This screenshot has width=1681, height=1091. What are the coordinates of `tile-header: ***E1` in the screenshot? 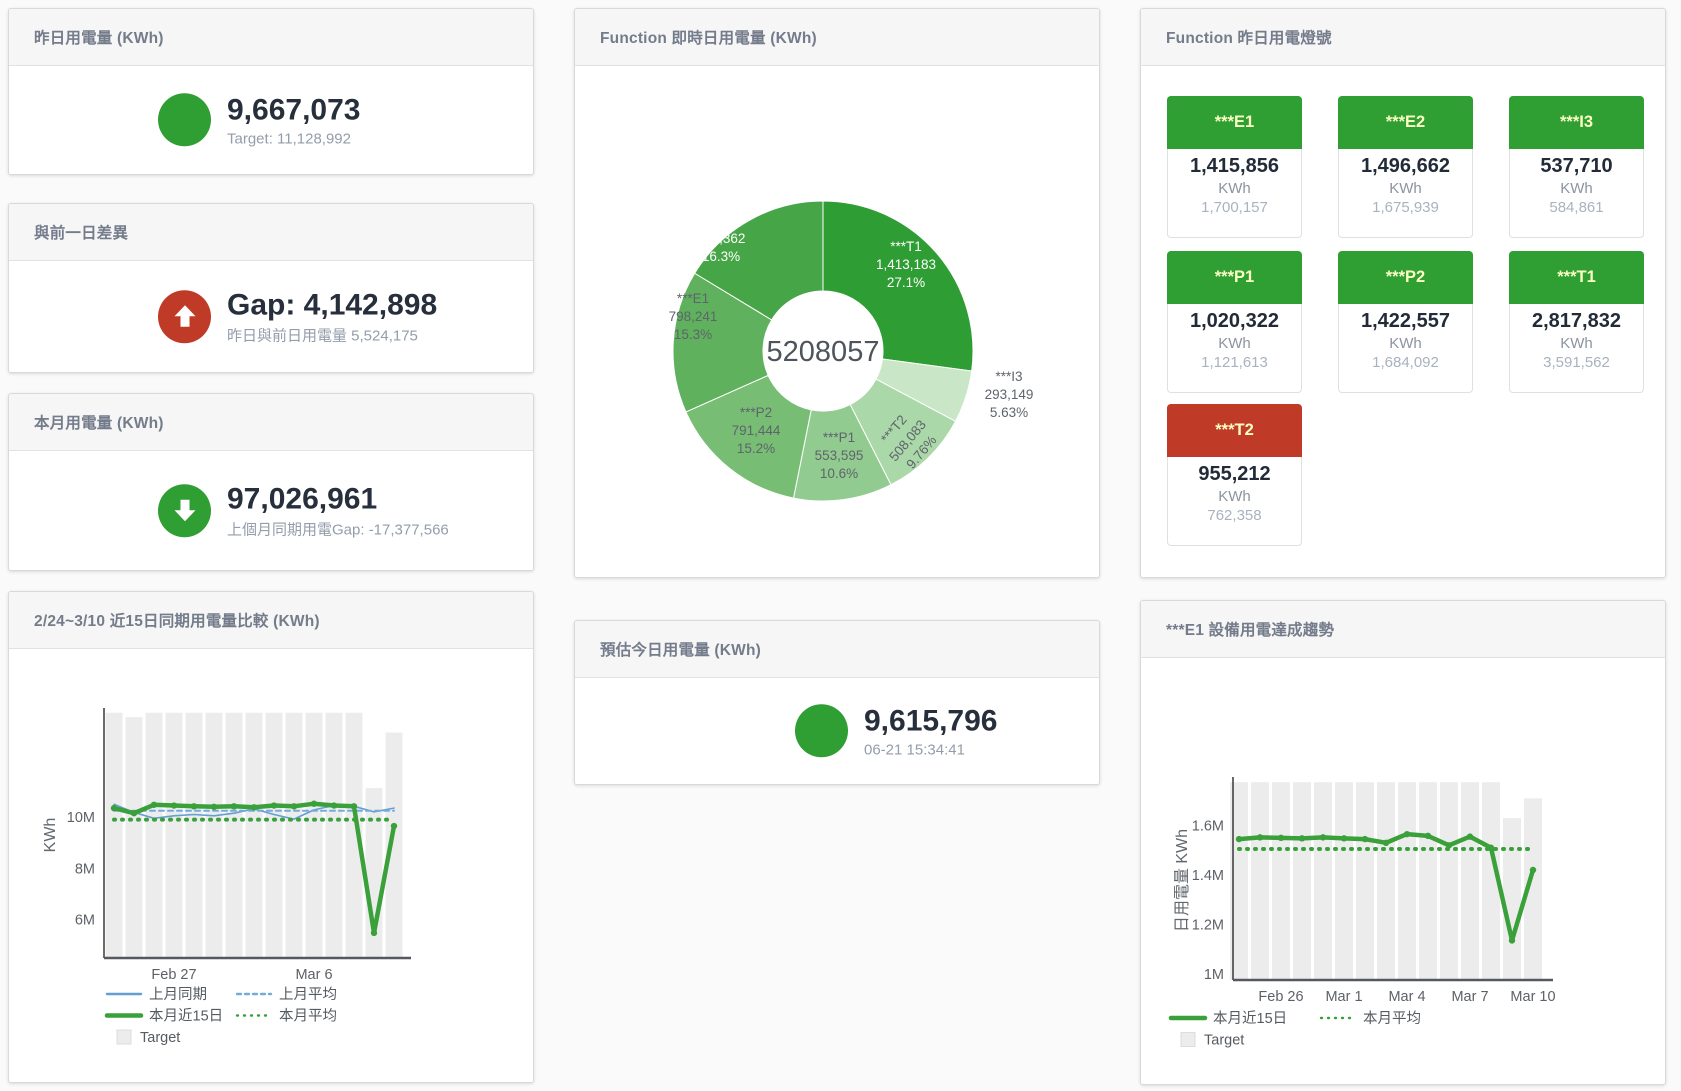 It's located at (1234, 122).